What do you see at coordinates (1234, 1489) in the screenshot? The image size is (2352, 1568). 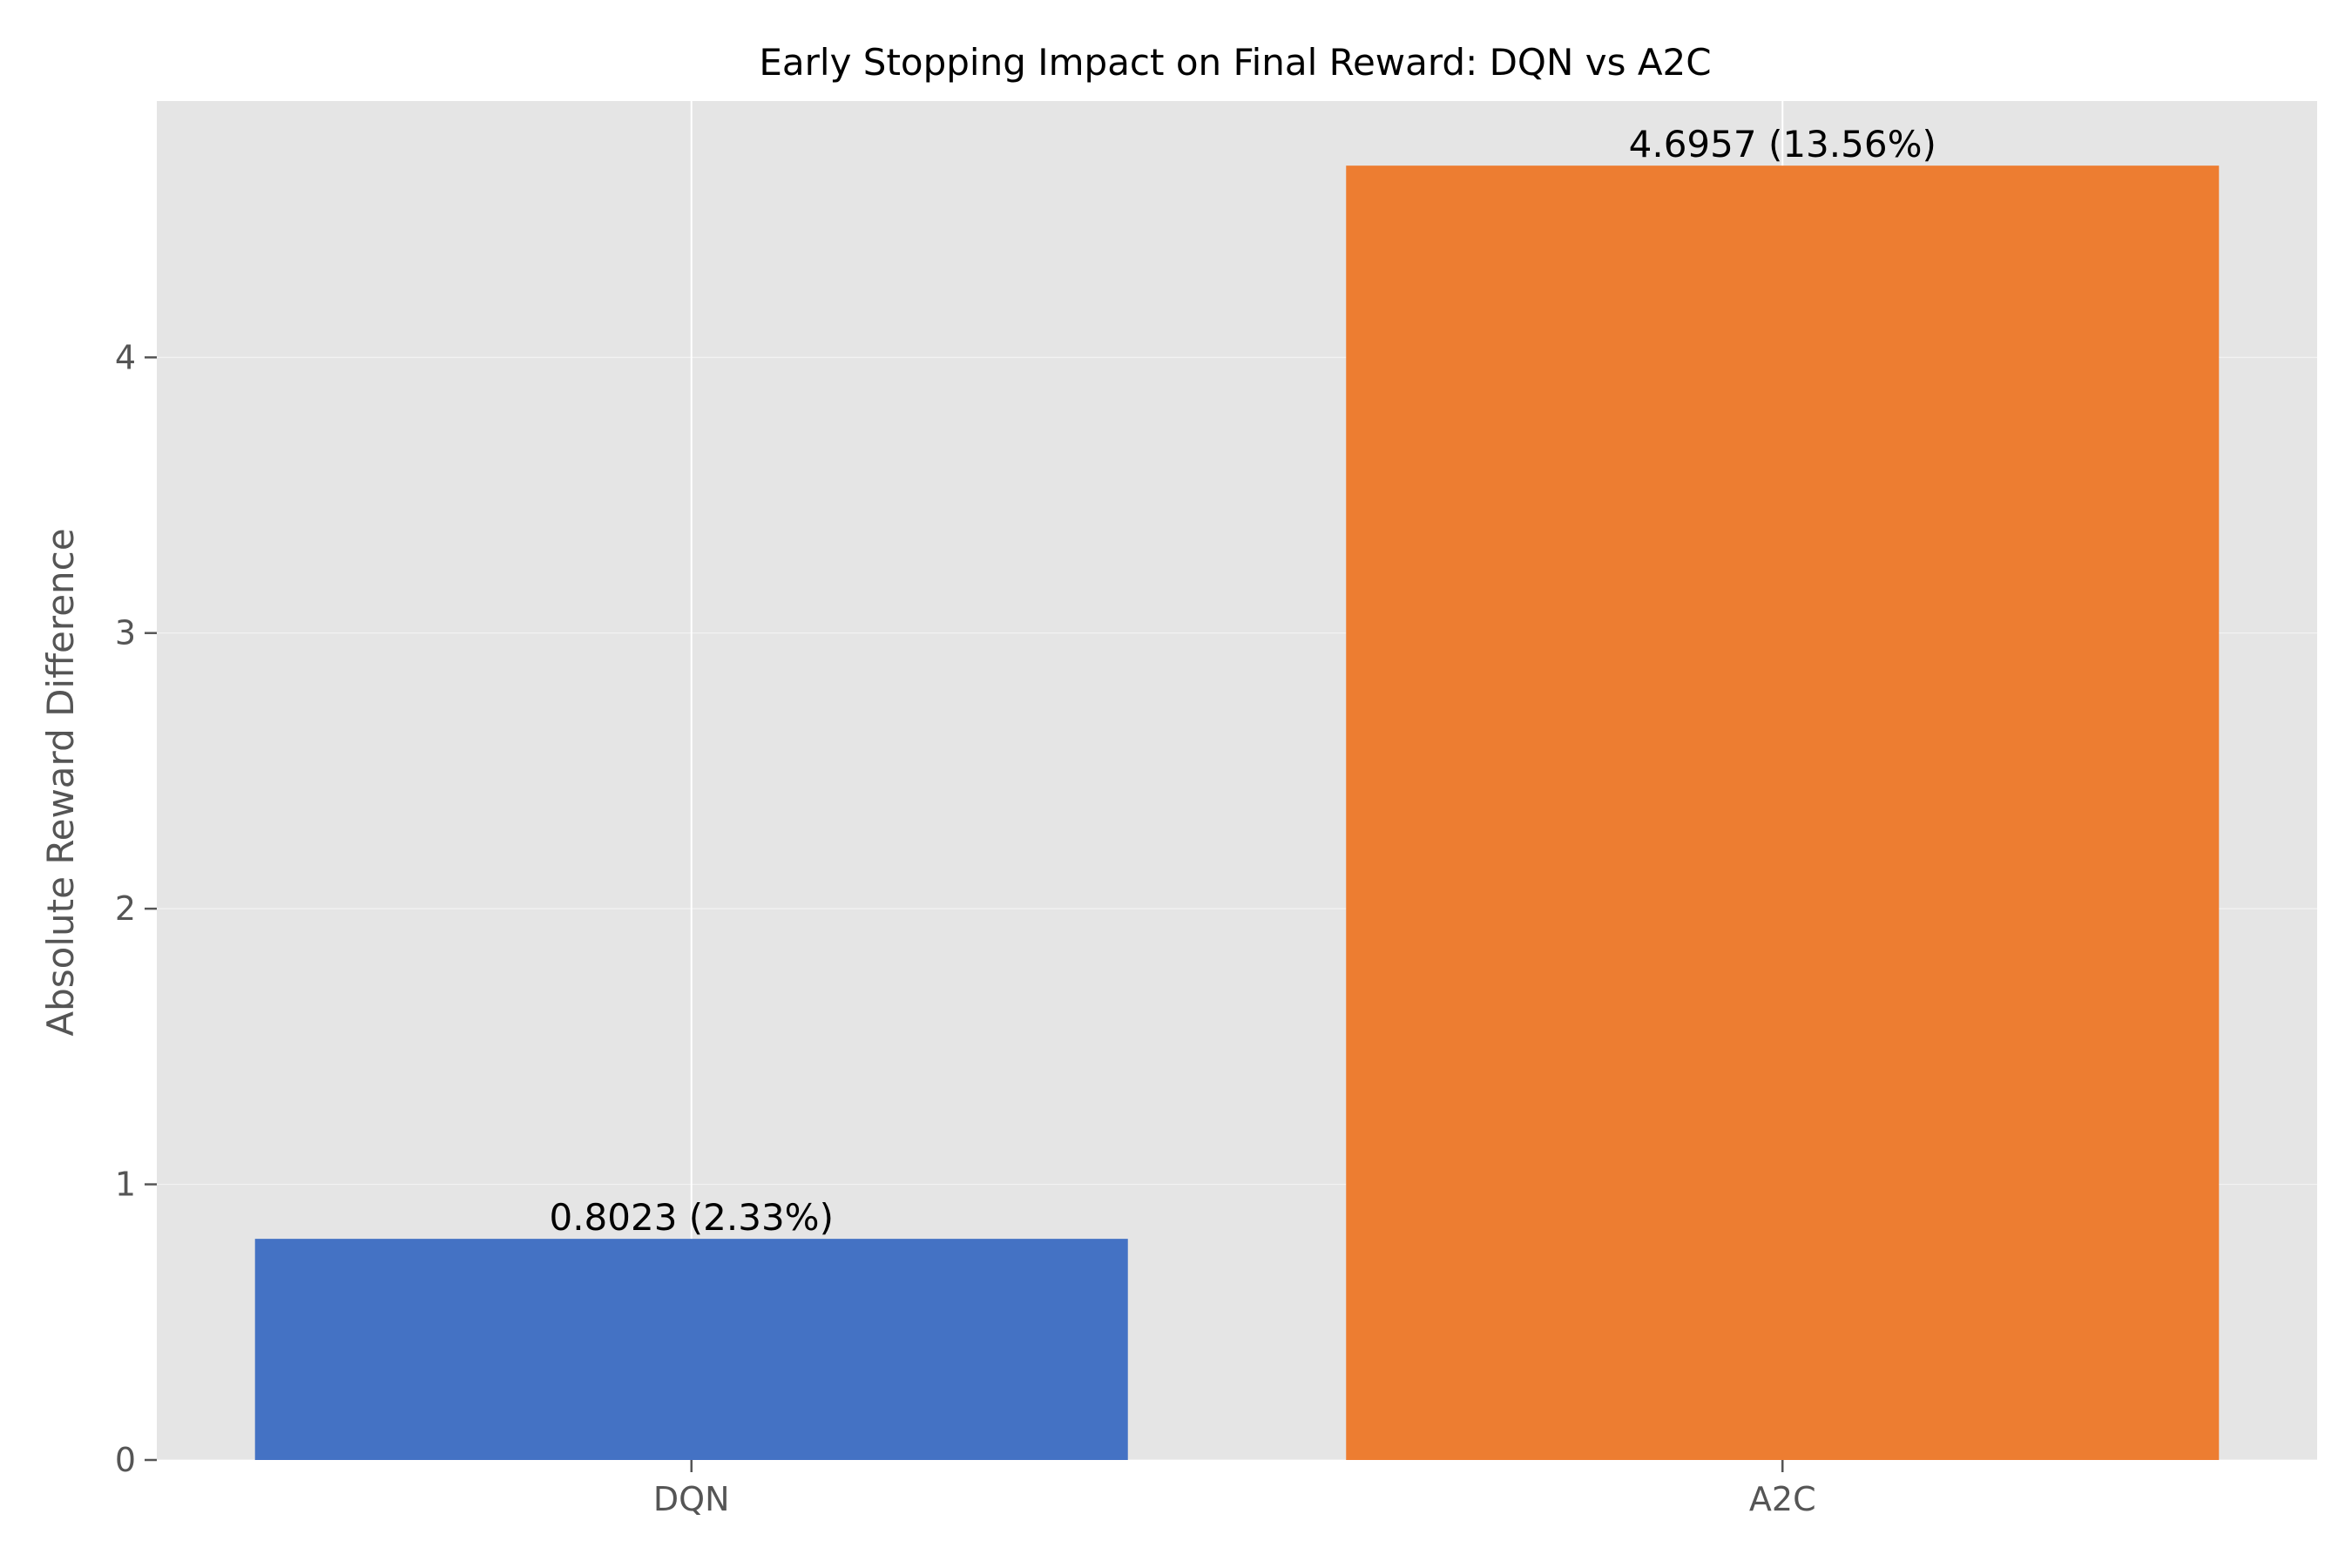 I see `x-axis: DQN A2C` at bounding box center [1234, 1489].